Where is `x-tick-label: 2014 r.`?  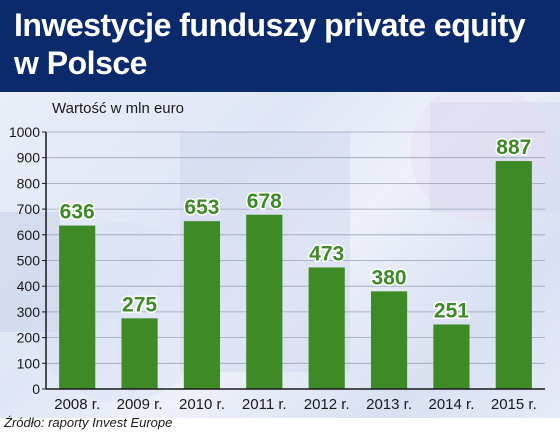
x-tick-label: 2014 r. is located at coordinates (452, 404).